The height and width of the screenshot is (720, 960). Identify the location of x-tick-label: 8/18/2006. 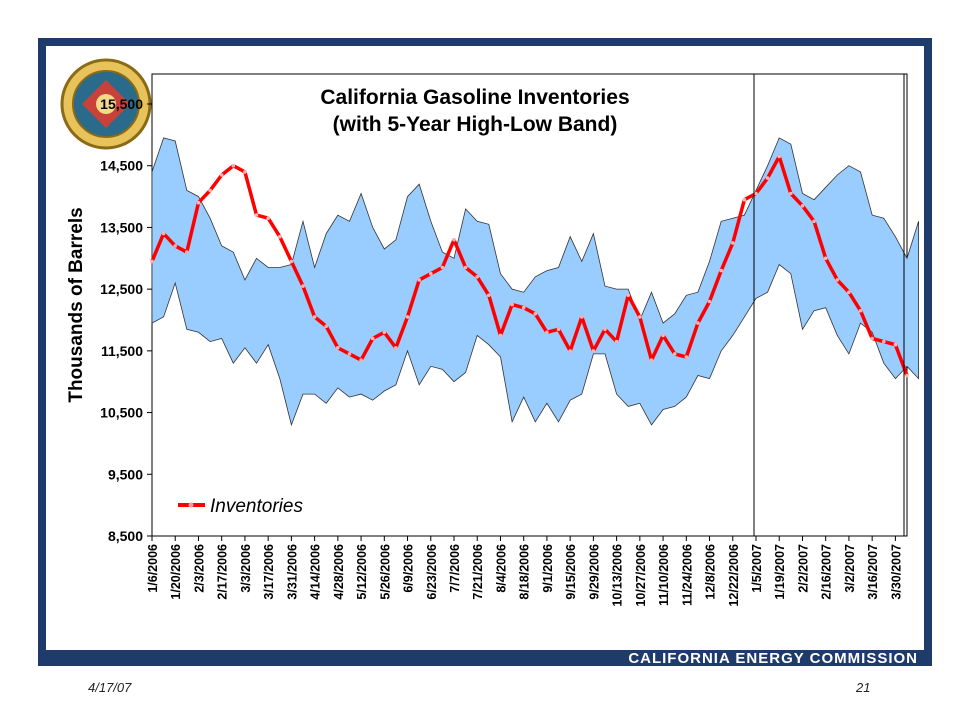
(525, 572).